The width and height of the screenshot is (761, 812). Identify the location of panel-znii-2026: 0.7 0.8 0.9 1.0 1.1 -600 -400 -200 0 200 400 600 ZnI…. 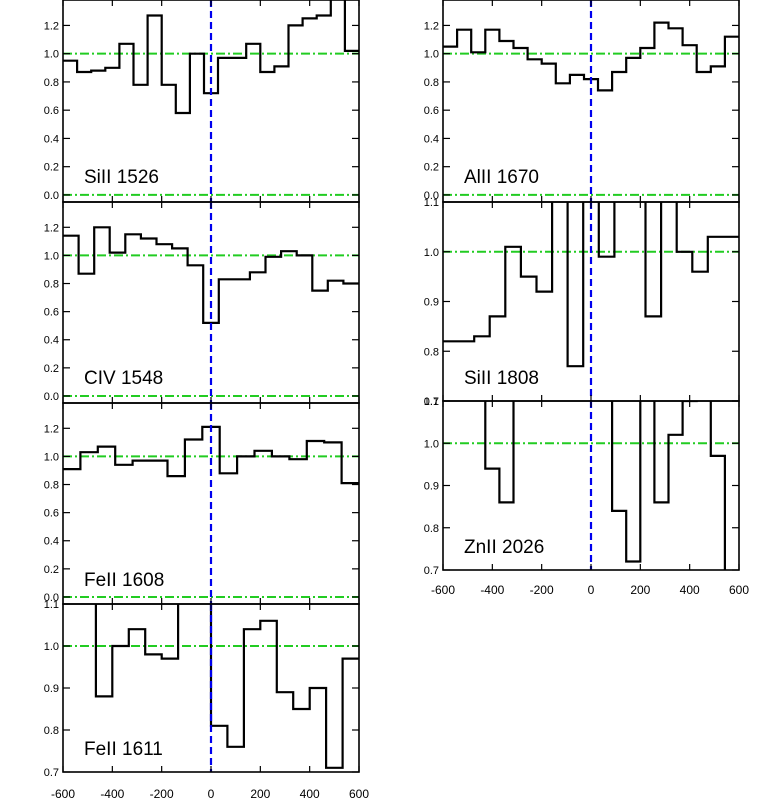
(587, 496).